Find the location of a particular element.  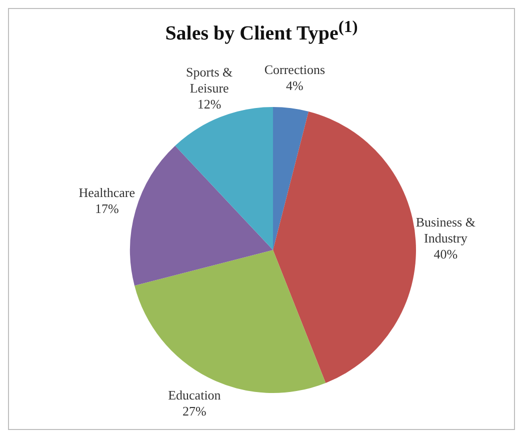

slice-label: Healthcare is located at coordinates (107, 192).